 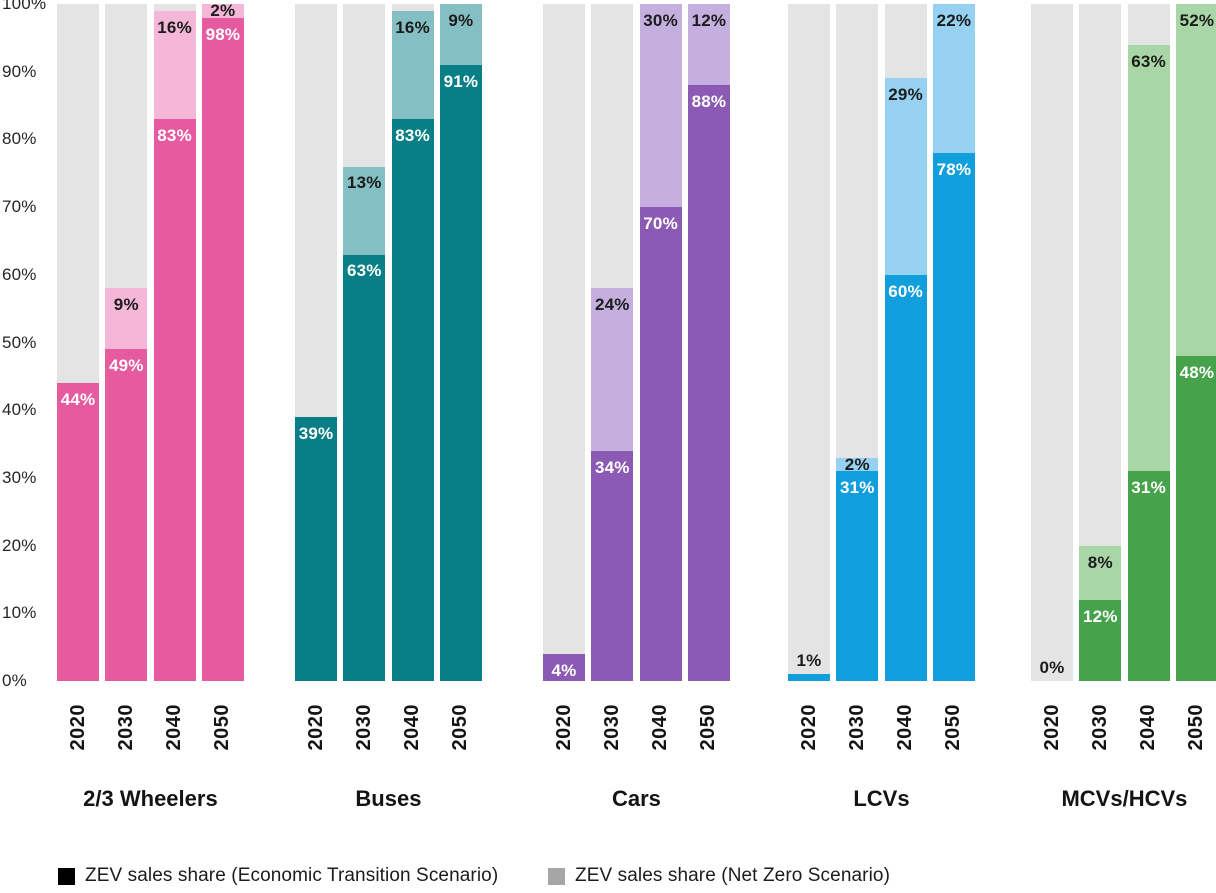 I want to click on value-label-nzs-cars-2040: 30%, so click(x=660, y=20).